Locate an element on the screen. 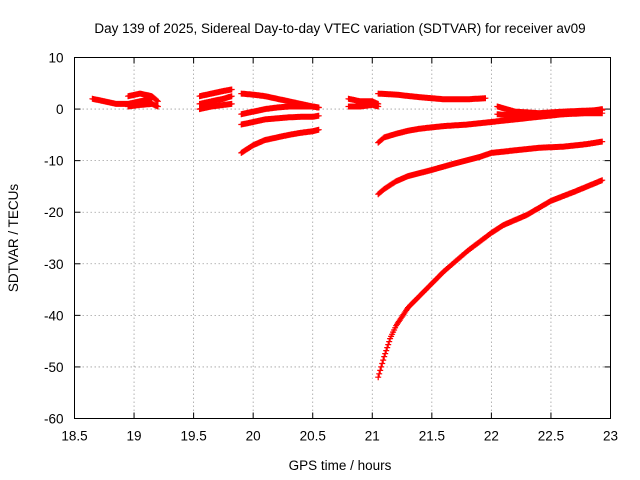 Image resolution: width=640 pixels, height=480 pixels. series-arc-1b is located at coordinates (143, 97).